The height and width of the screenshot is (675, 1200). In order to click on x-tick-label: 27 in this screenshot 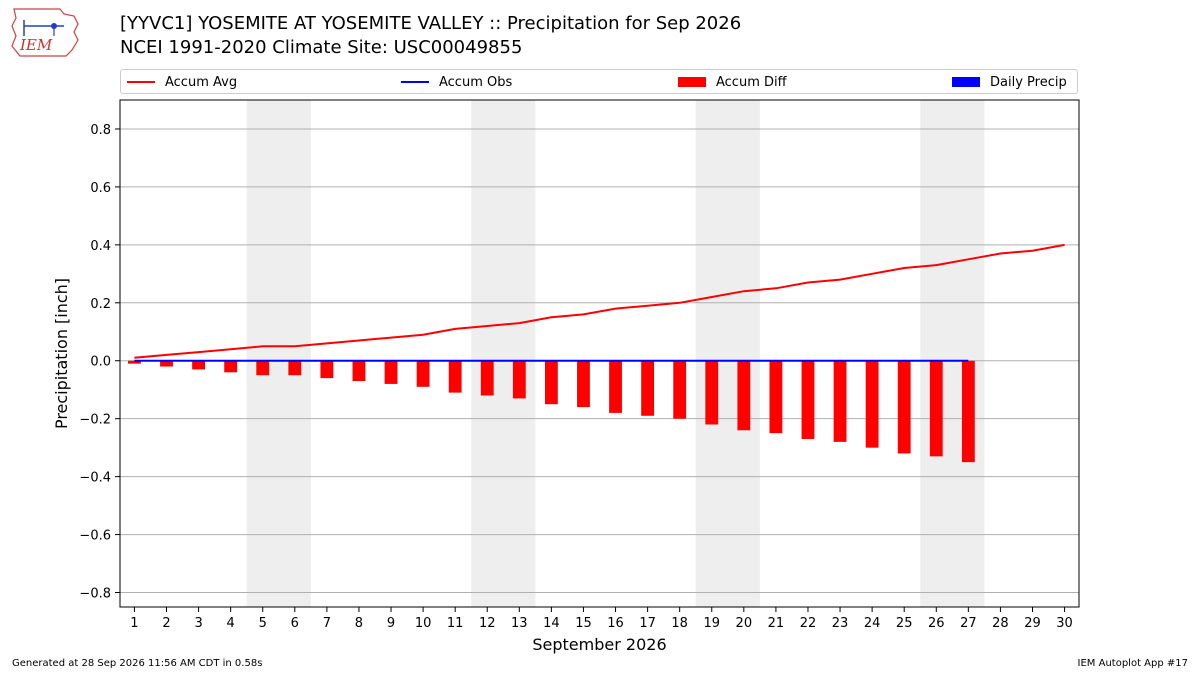, I will do `click(968, 623)`.